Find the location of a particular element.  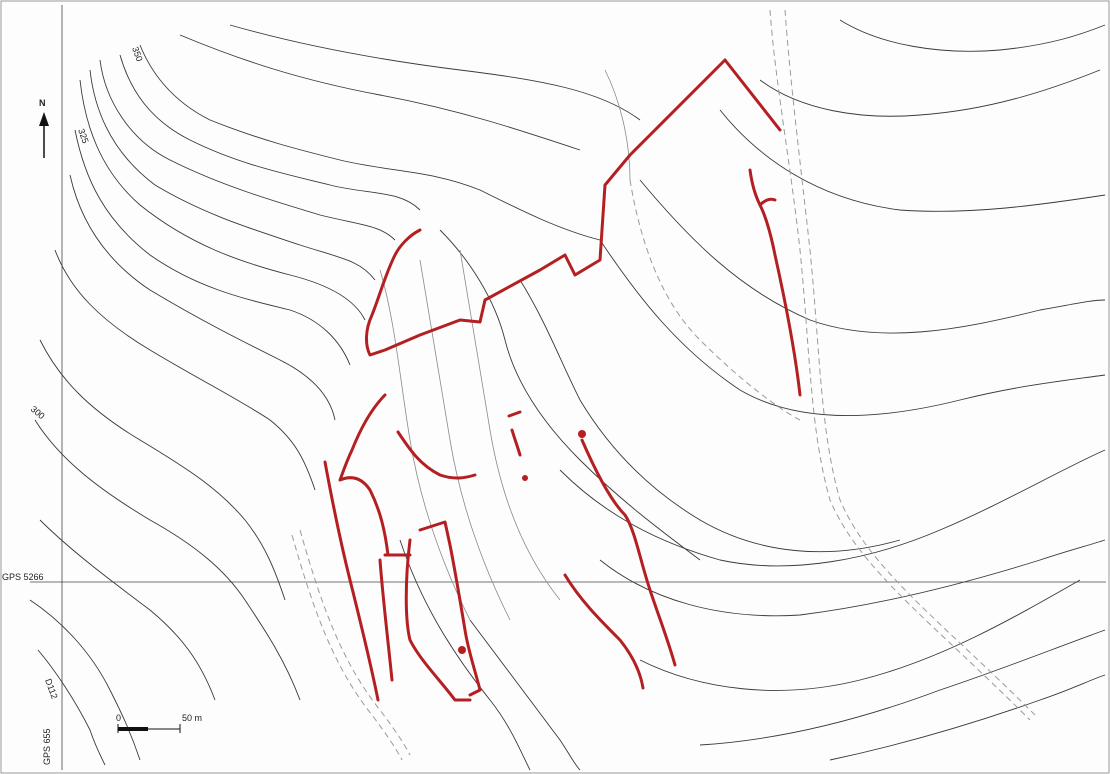

contour-label-350: 350 is located at coordinates (137, 54).